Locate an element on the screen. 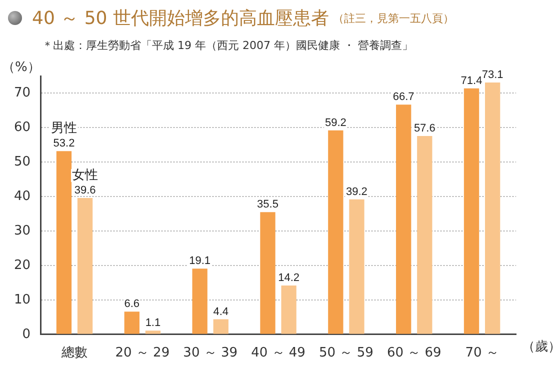 This screenshot has width=560, height=368. series-label: 男性 is located at coordinates (63, 128).